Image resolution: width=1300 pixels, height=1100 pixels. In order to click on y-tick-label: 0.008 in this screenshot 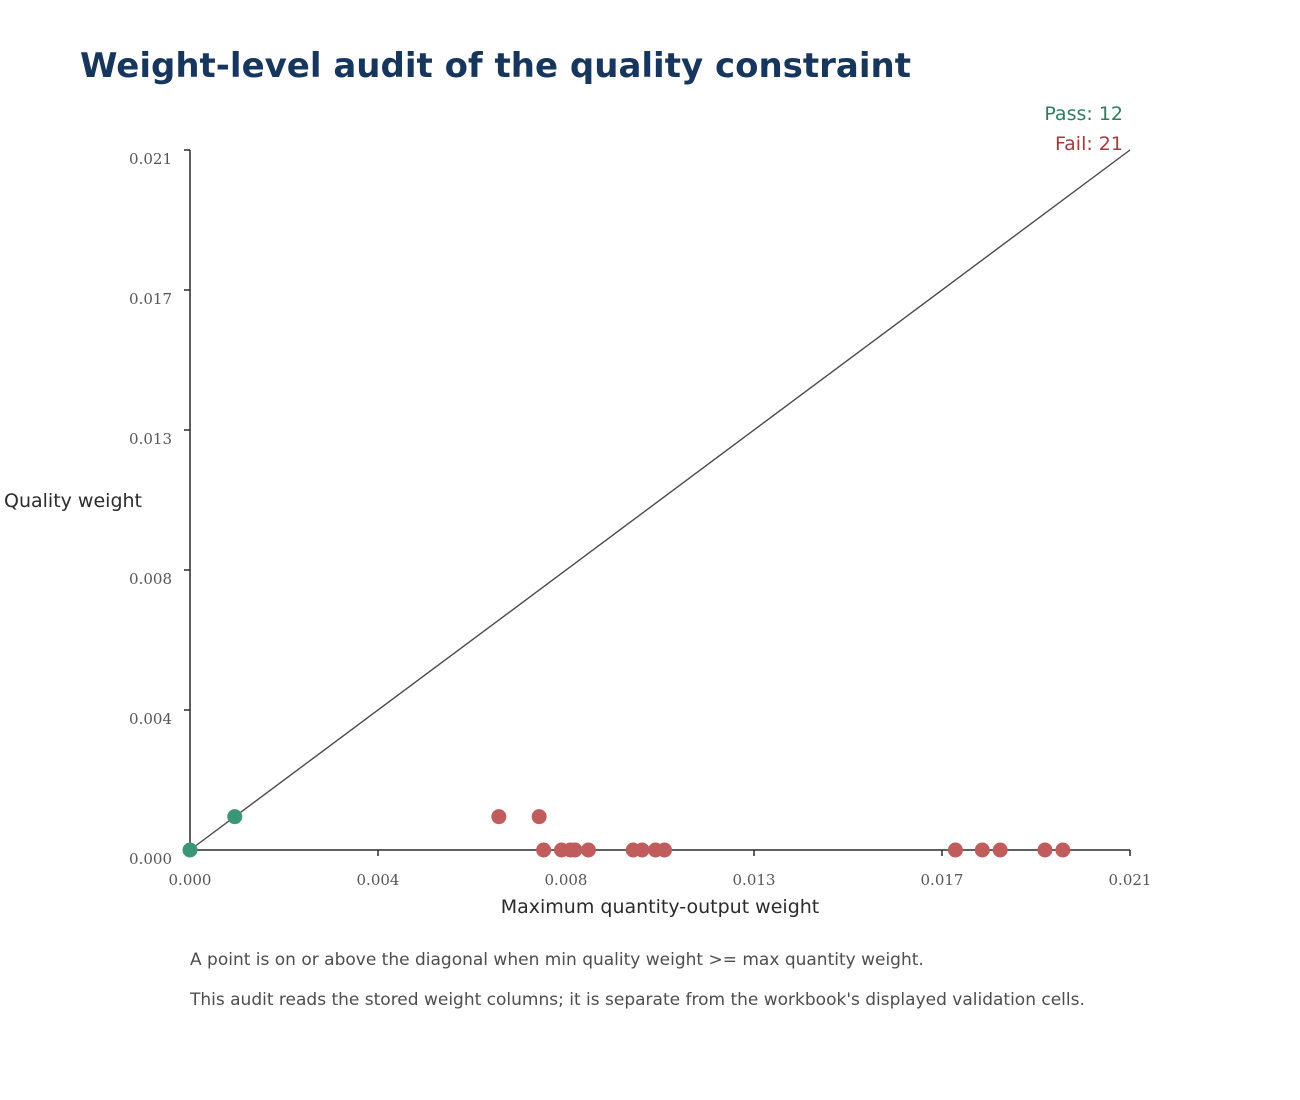, I will do `click(150, 579)`.